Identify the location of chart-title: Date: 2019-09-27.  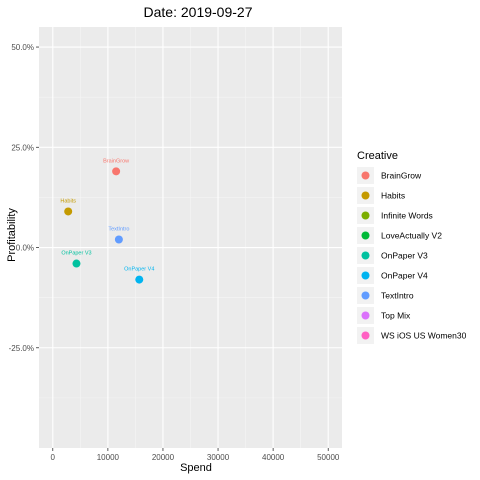
(198, 12).